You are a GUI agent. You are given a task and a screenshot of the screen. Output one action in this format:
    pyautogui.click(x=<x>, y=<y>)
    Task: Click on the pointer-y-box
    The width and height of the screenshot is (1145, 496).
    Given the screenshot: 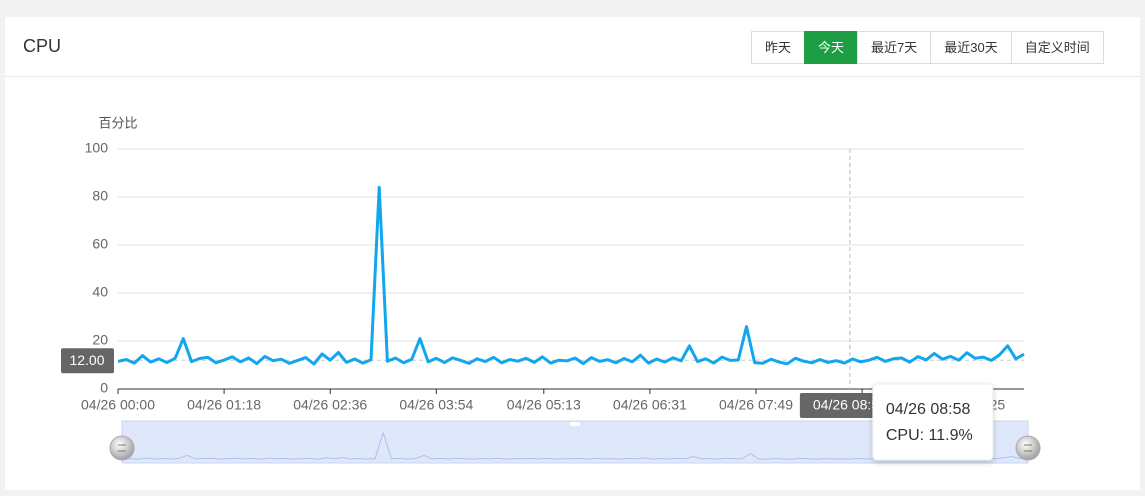 What is the action you would take?
    pyautogui.click(x=87, y=361)
    